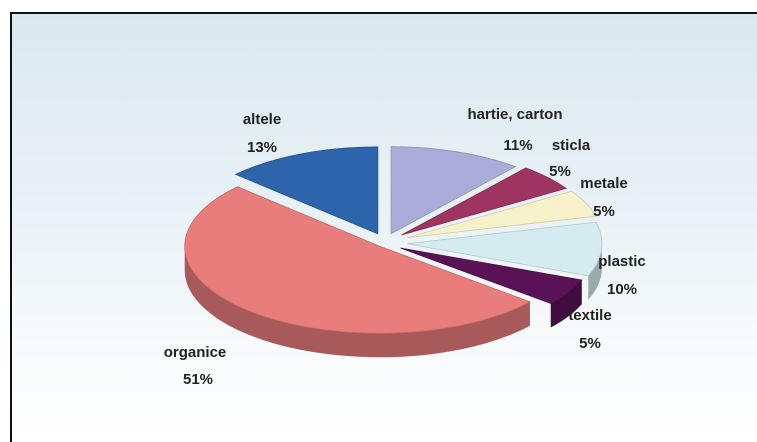 The width and height of the screenshot is (757, 442). Describe the element at coordinates (262, 147) in the screenshot. I see `value-altele: 13%` at that location.